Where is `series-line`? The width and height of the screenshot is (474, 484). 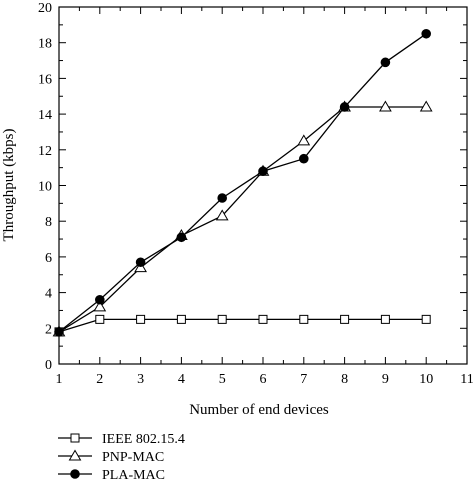
series-line is located at coordinates (242, 325).